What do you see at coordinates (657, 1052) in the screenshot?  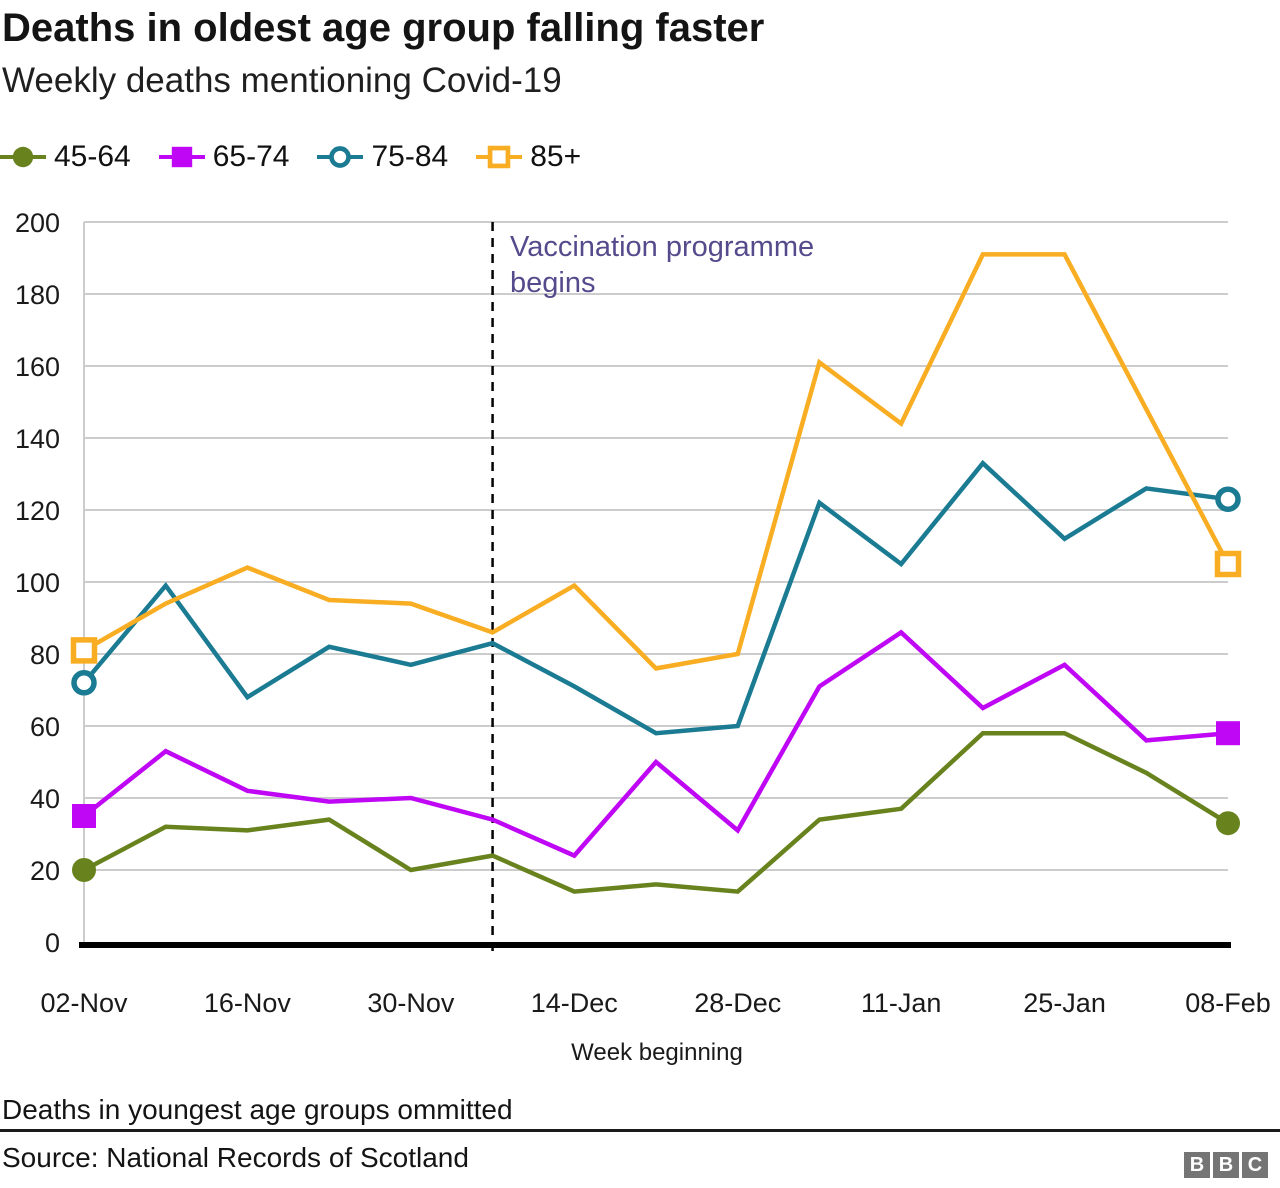 I see `x-axis-title: Week beginning` at bounding box center [657, 1052].